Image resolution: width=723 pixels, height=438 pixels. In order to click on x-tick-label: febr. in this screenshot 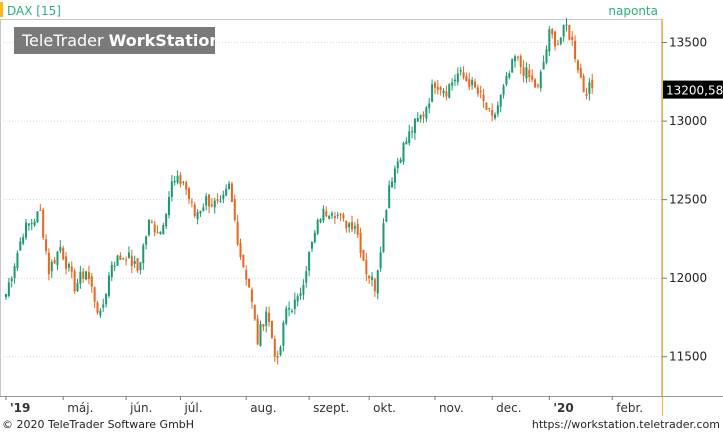, I will do `click(629, 408)`.